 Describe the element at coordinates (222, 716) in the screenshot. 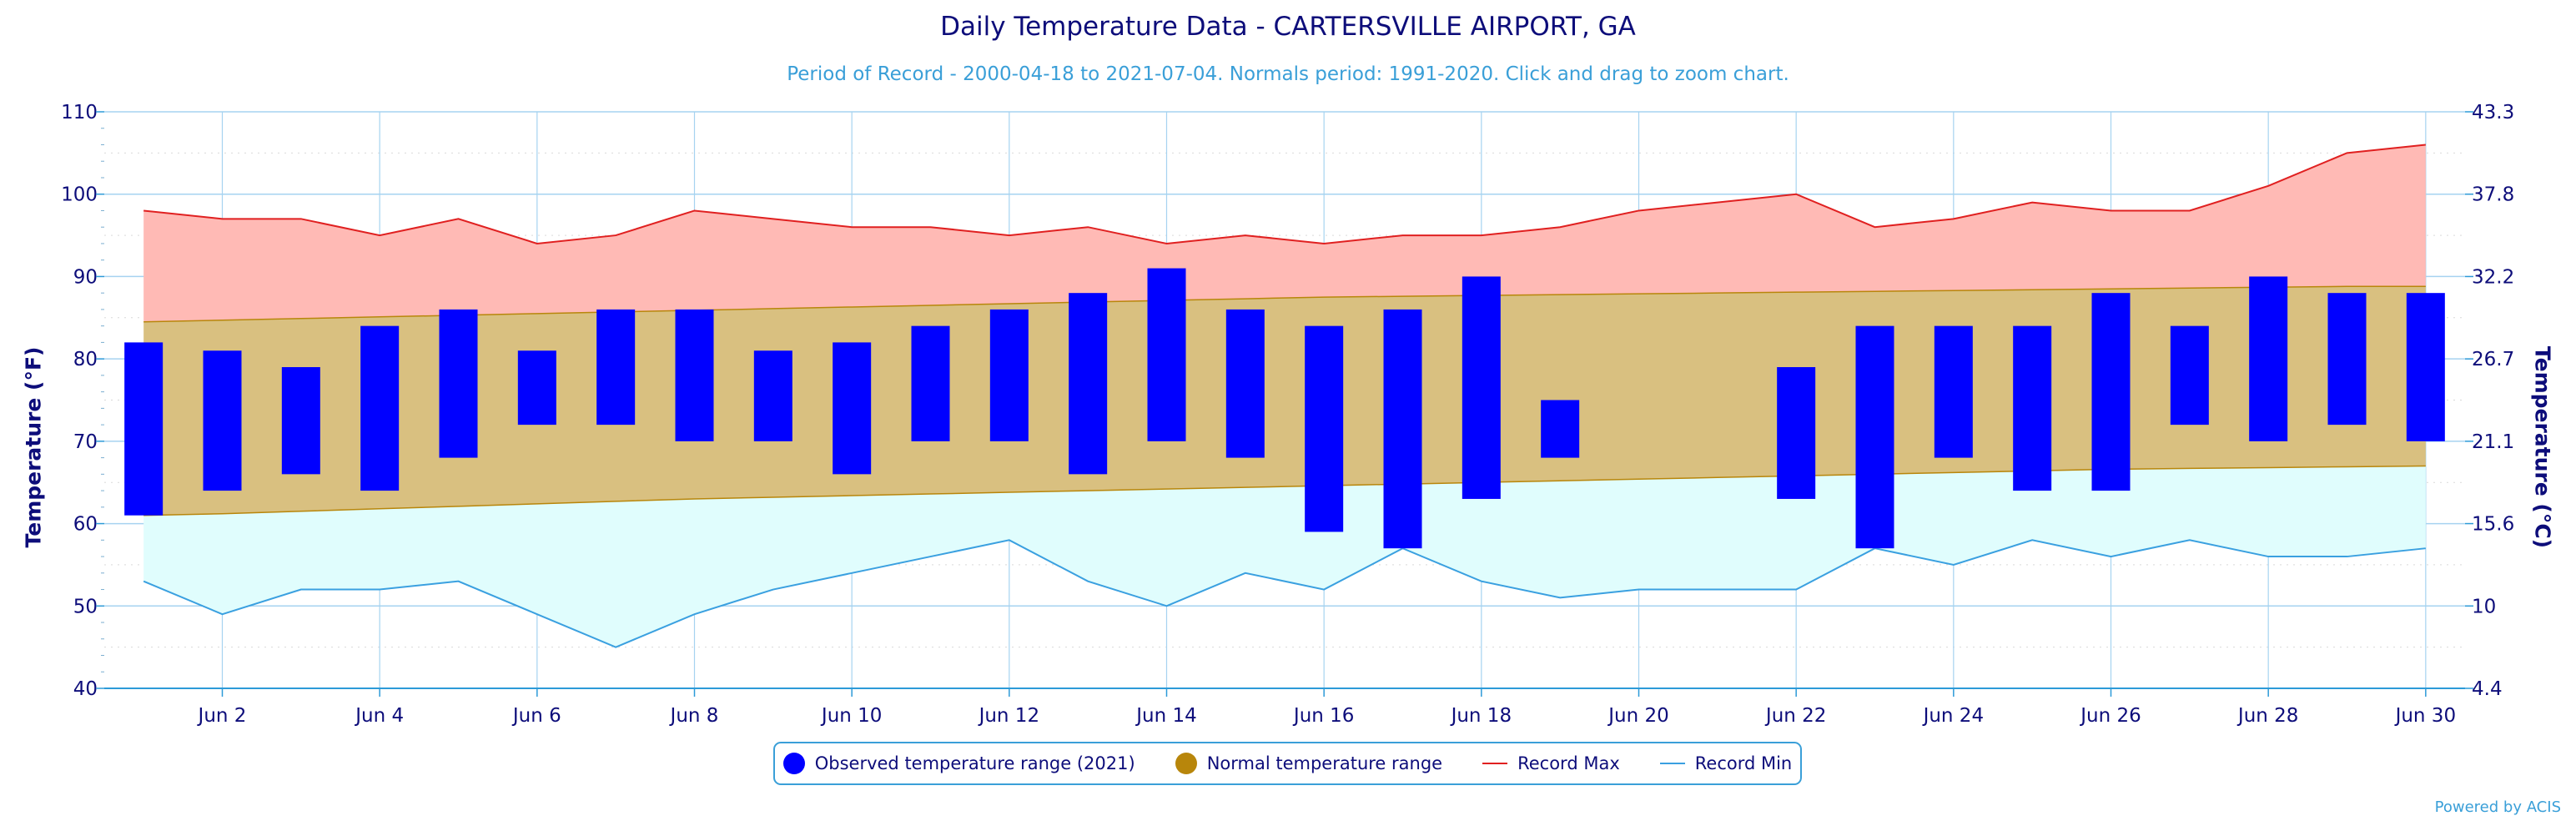

I see `x-tick-label: Jun 2` at that location.